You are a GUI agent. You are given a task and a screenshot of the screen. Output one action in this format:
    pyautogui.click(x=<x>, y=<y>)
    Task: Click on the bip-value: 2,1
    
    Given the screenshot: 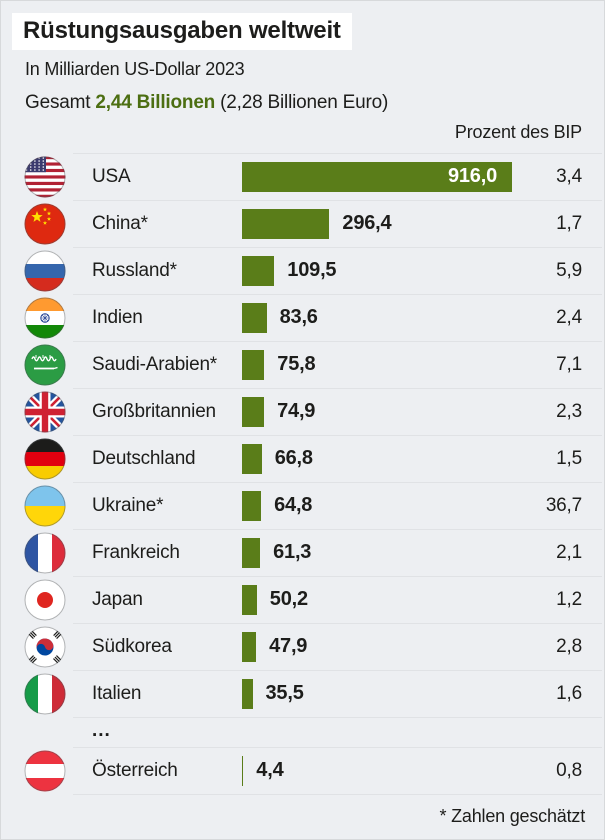 What is the action you would take?
    pyautogui.click(x=569, y=552)
    